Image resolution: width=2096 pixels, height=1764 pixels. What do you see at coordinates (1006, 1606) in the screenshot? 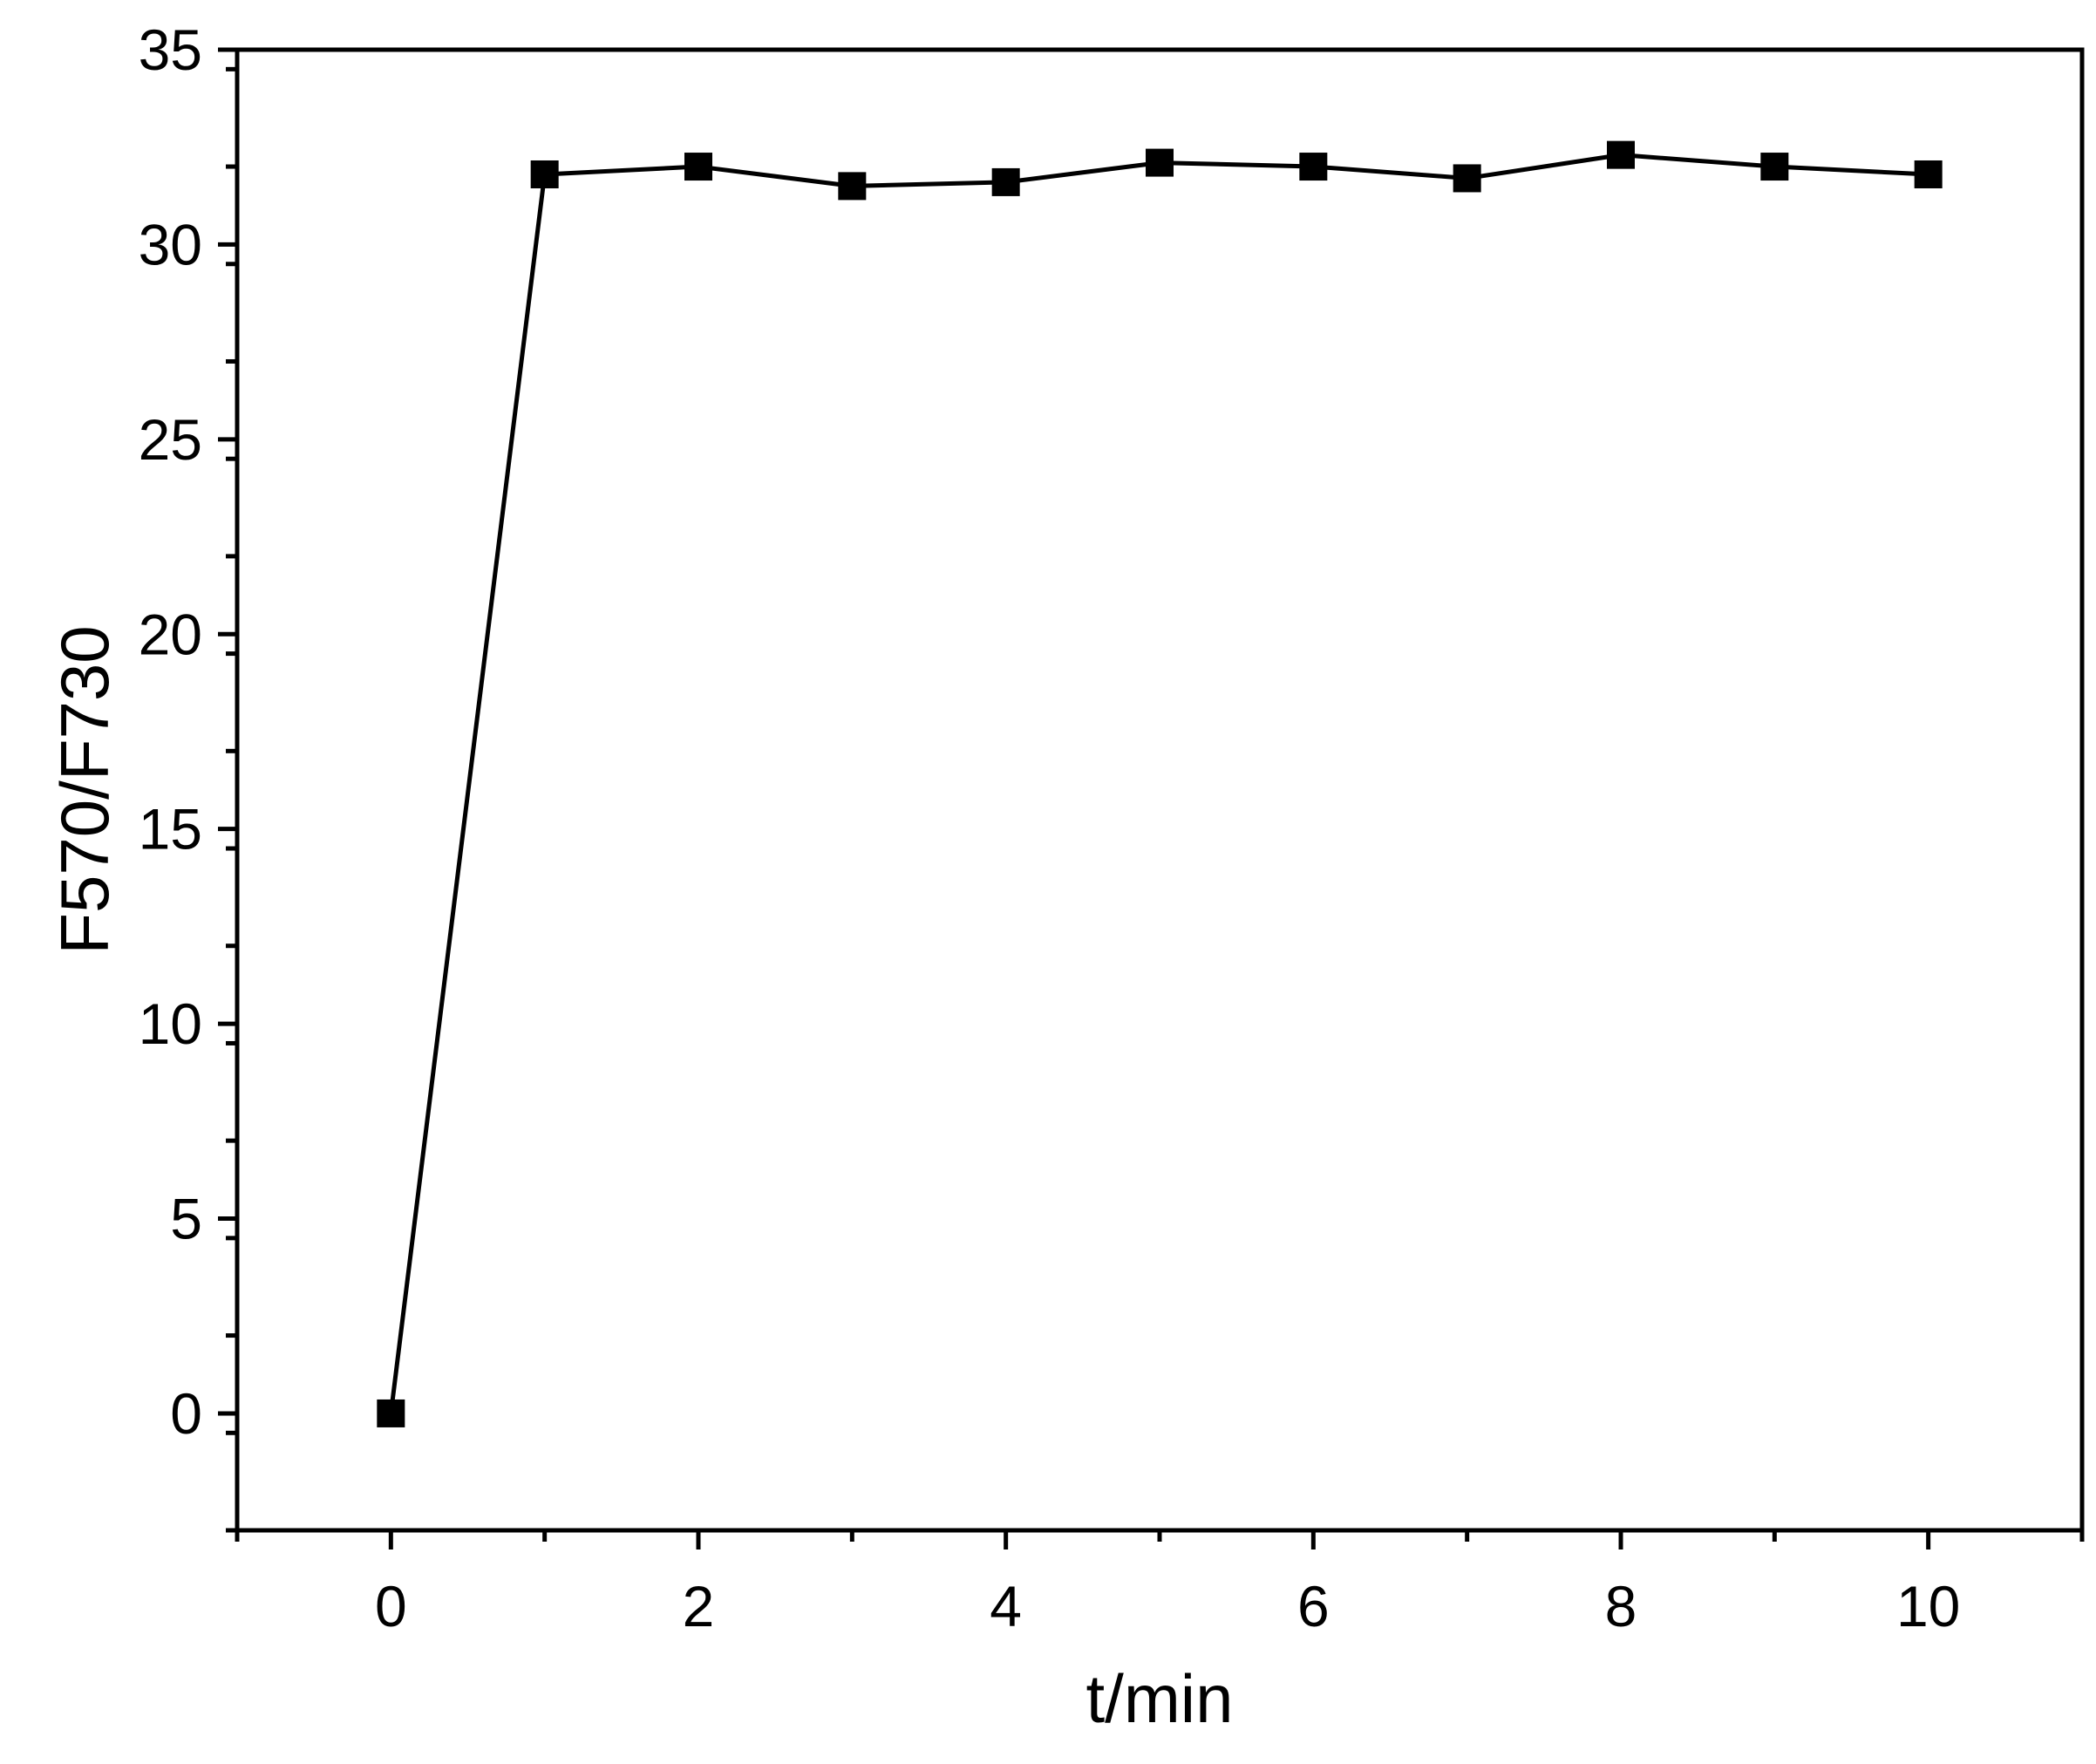
I see `x-tick-label: 4` at bounding box center [1006, 1606].